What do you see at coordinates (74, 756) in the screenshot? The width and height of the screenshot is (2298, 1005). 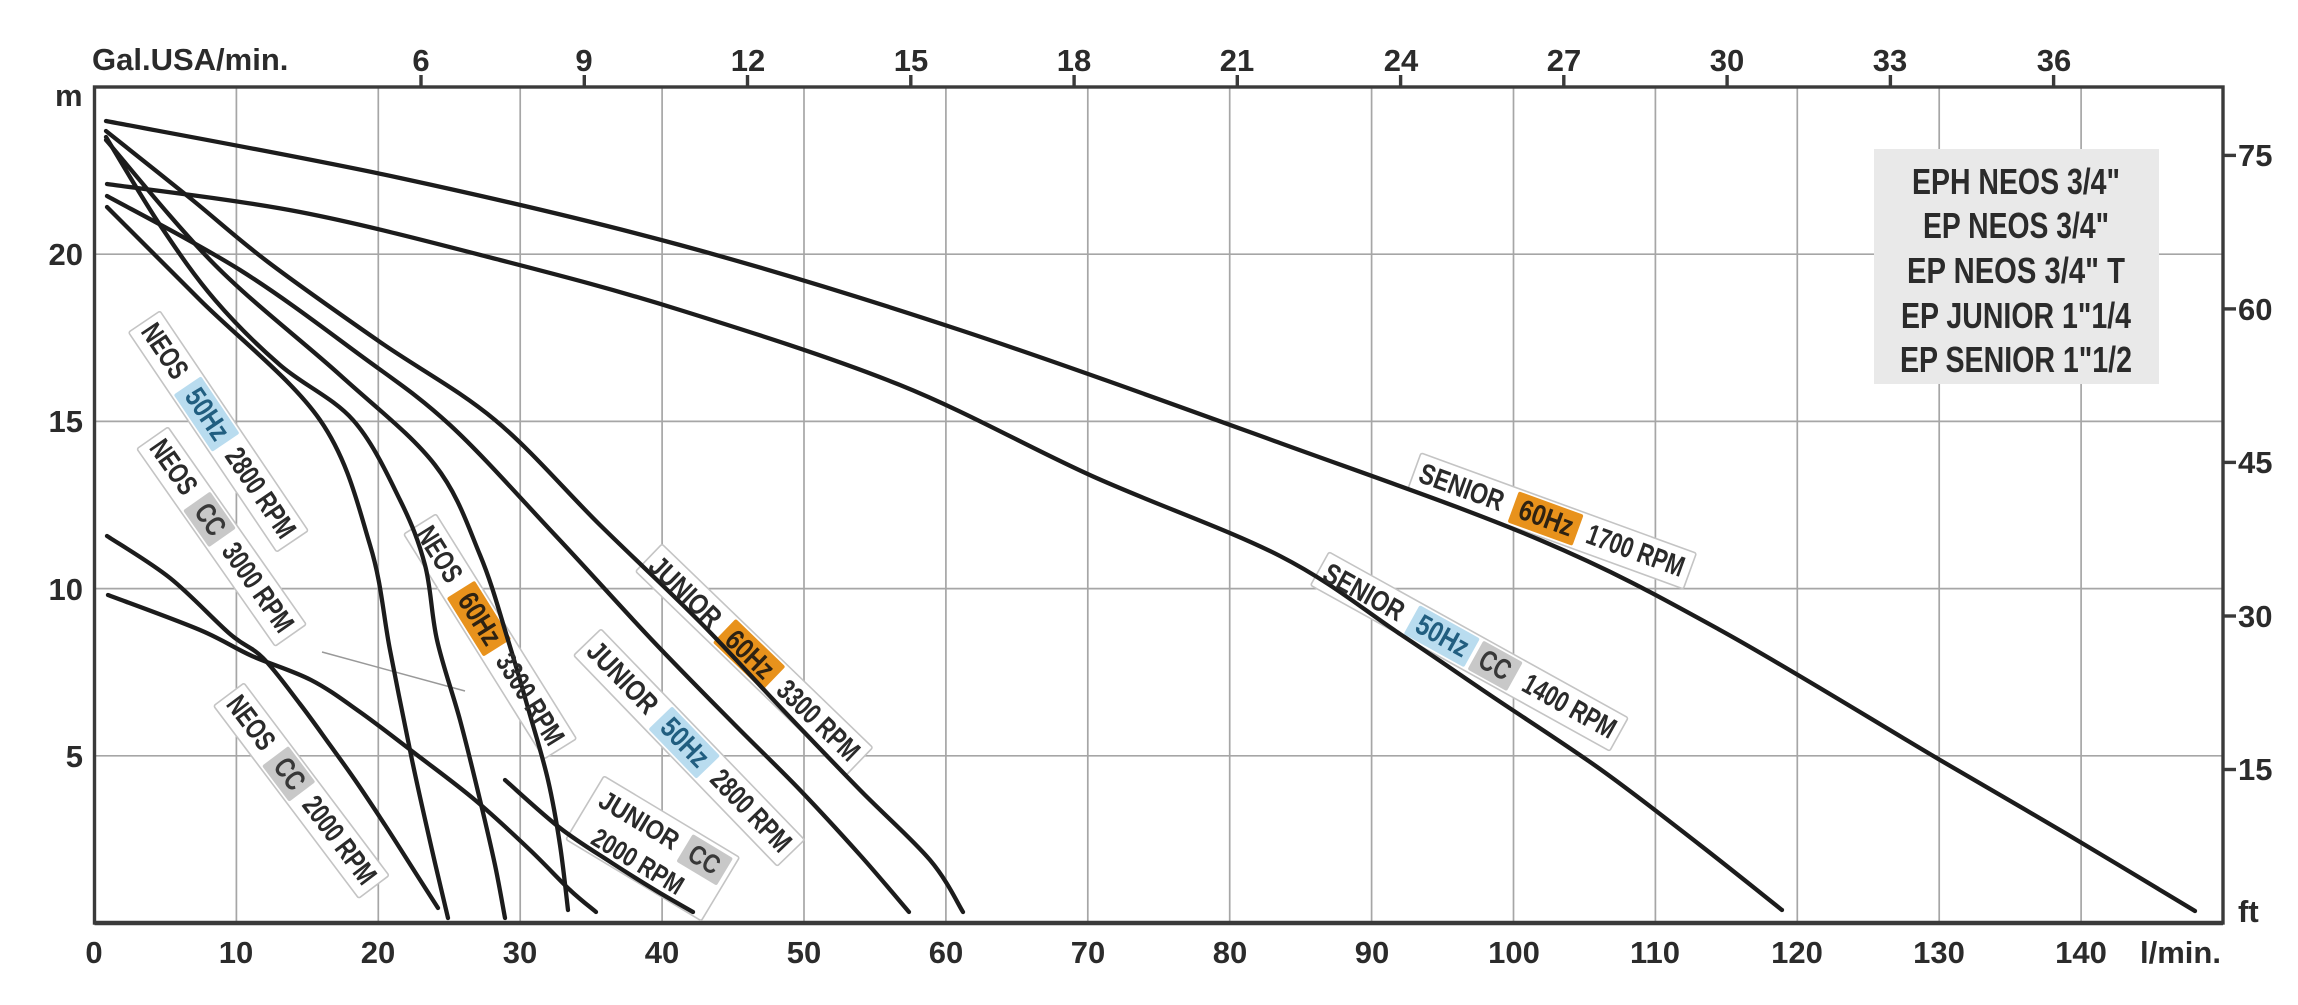 I see `svg-text: 5` at bounding box center [74, 756].